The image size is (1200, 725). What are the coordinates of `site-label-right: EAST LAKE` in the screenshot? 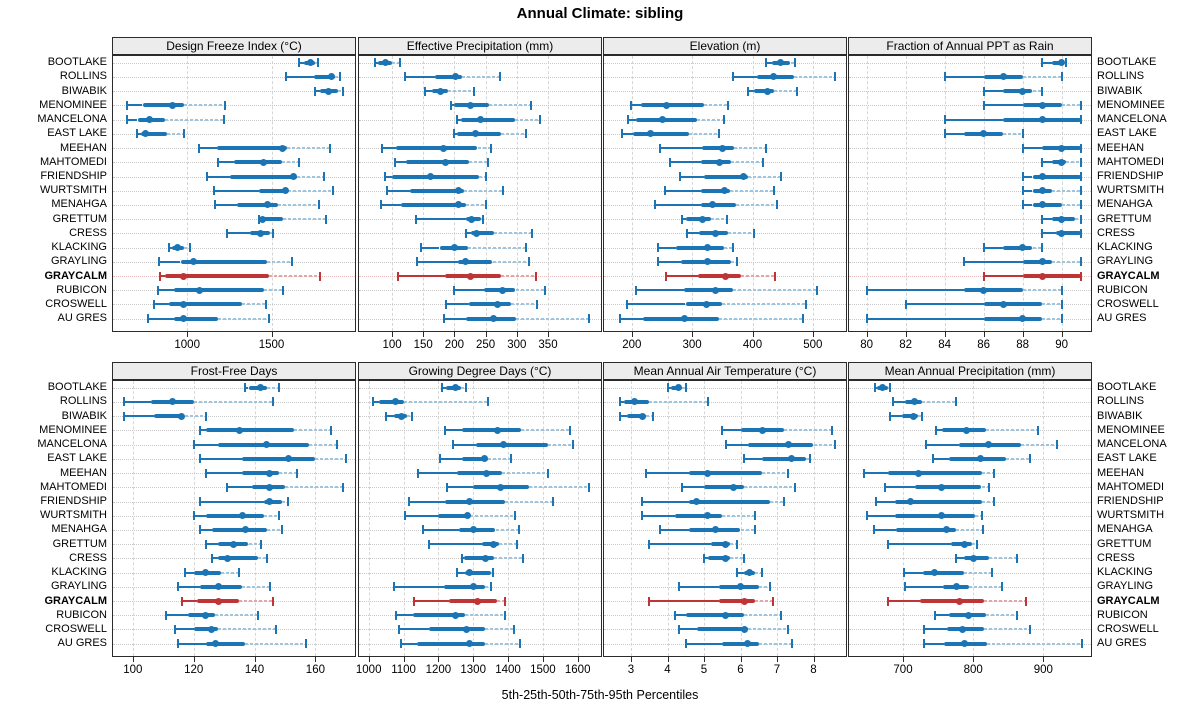 It's located at (1127, 458).